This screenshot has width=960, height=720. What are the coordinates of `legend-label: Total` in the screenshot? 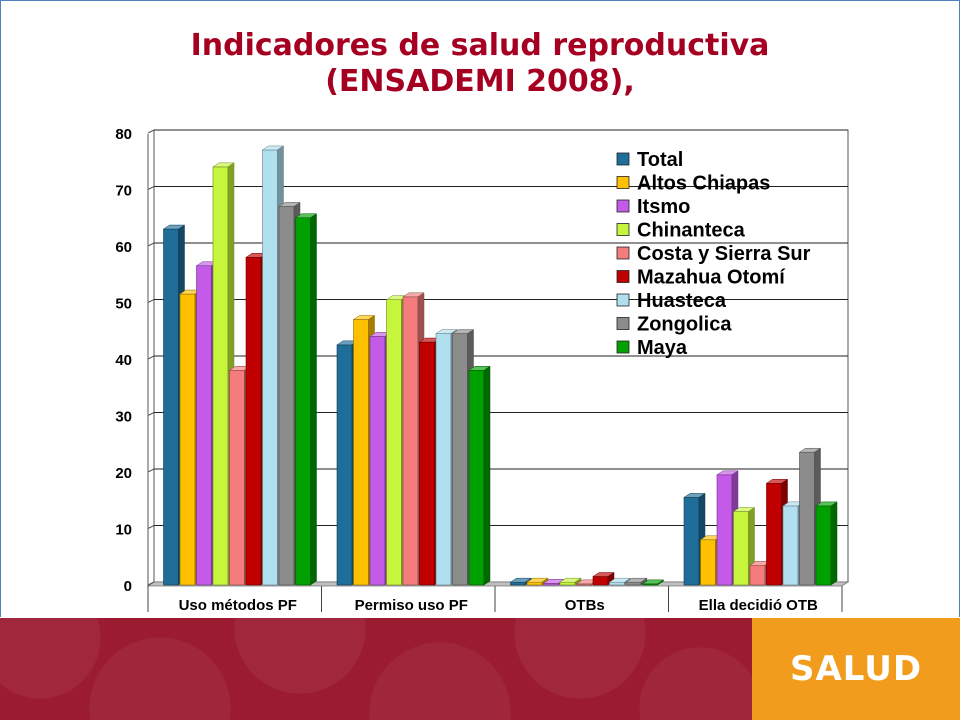 It's located at (660, 160).